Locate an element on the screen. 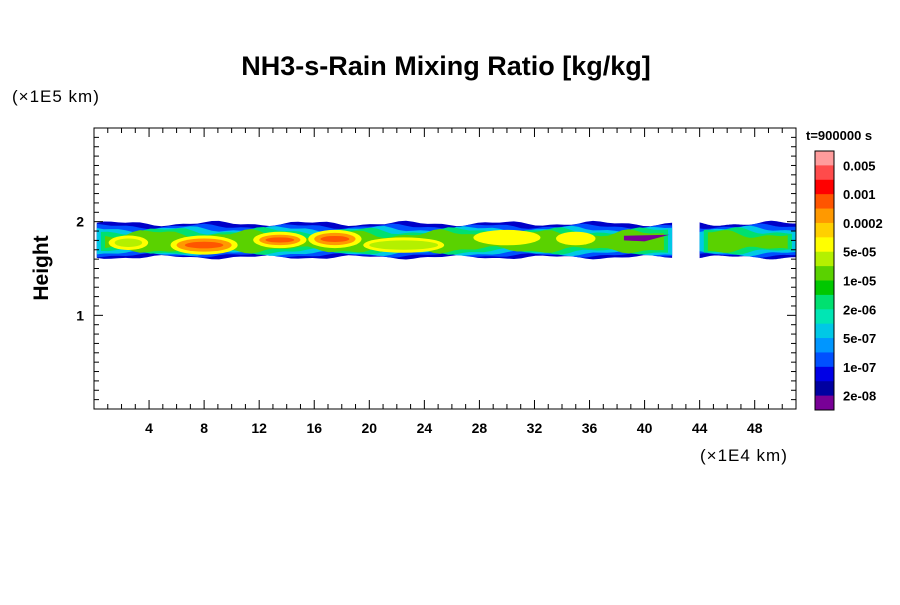 This screenshot has height=605, width=900. colorbar-label: 2e-06 is located at coordinates (859, 309).